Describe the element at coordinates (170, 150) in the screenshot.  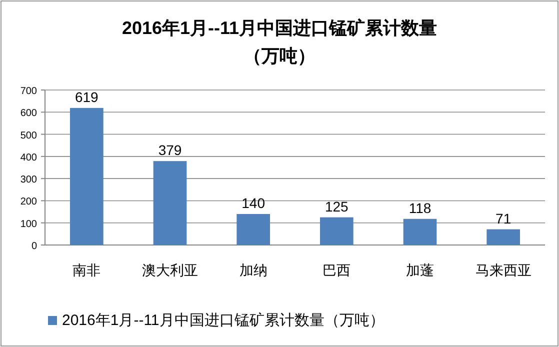
I see `data-label: 379` at that location.